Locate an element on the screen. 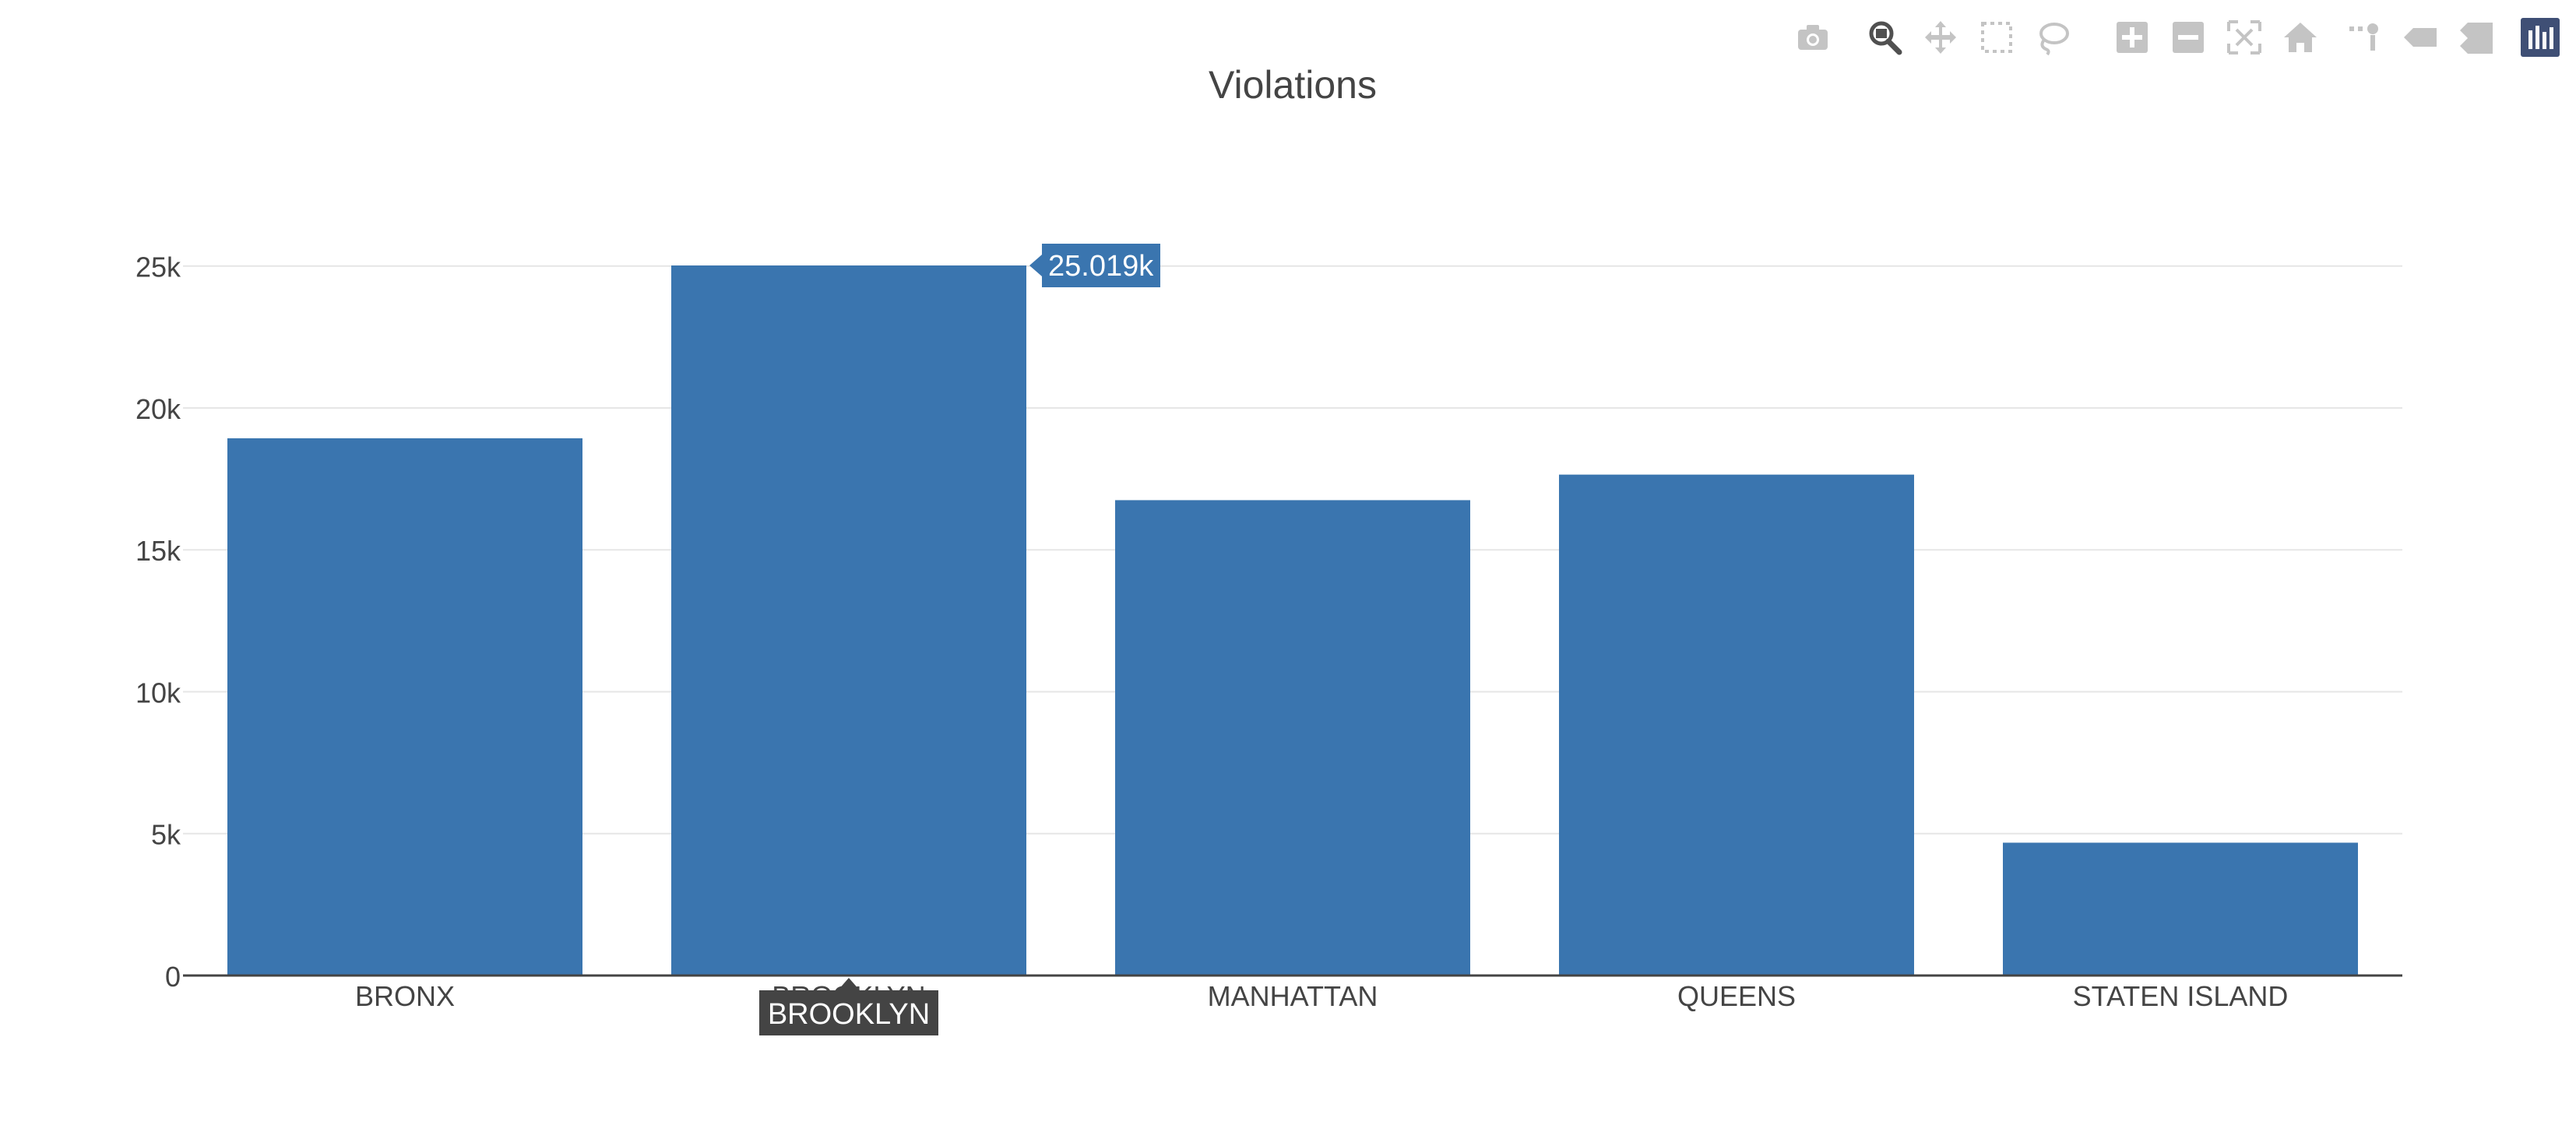  y-tick-label: 15k is located at coordinates (158, 551).